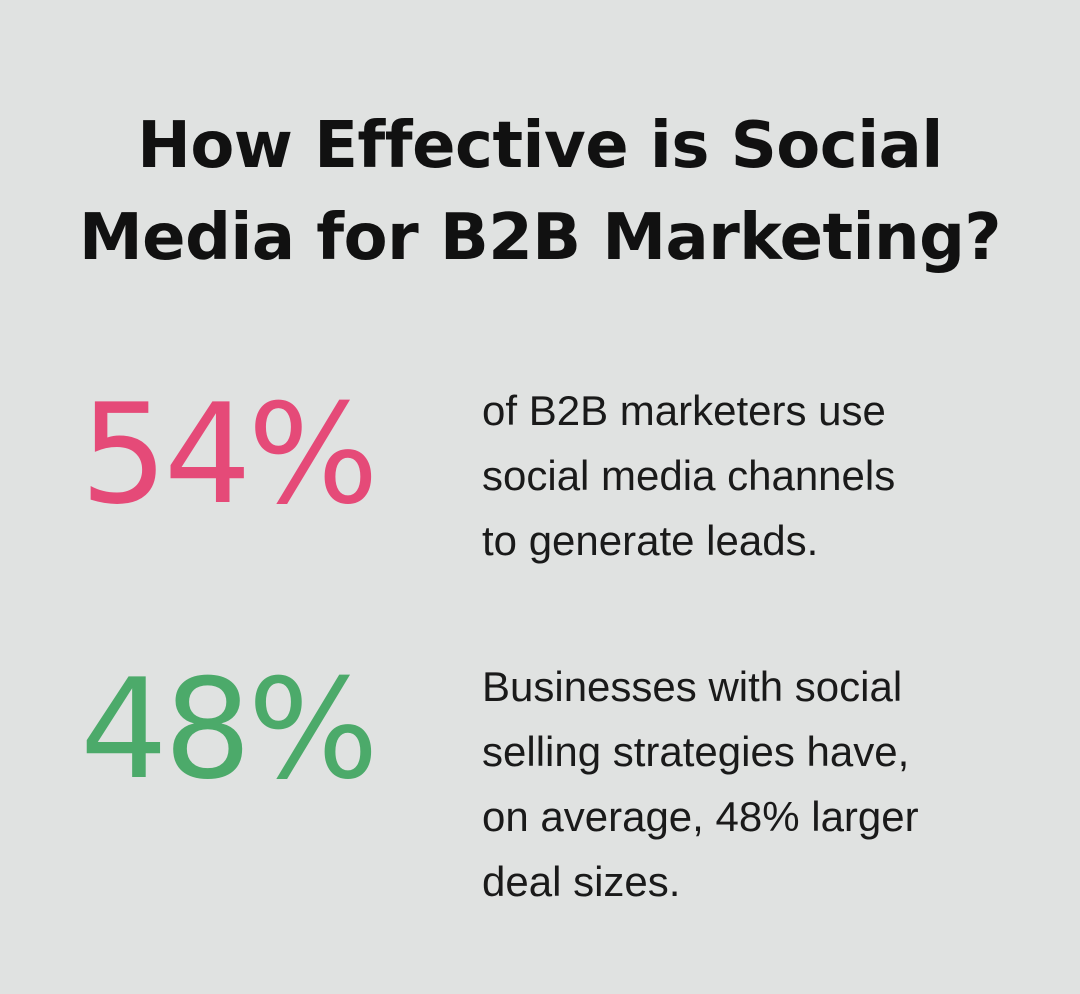  Describe the element at coordinates (229, 454) in the screenshot. I see `stat-value-54: 54%` at that location.